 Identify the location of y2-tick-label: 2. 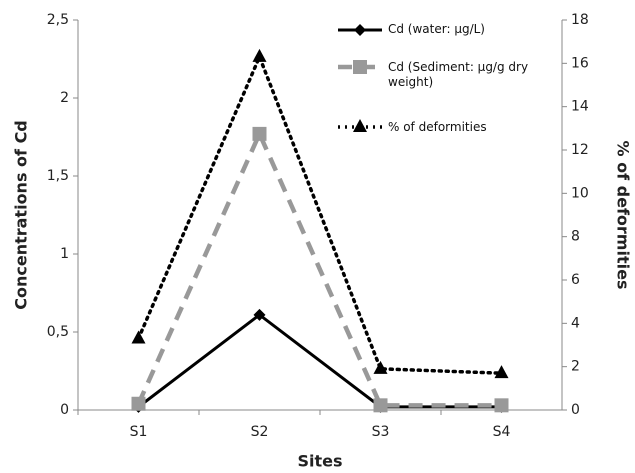
(575, 367).